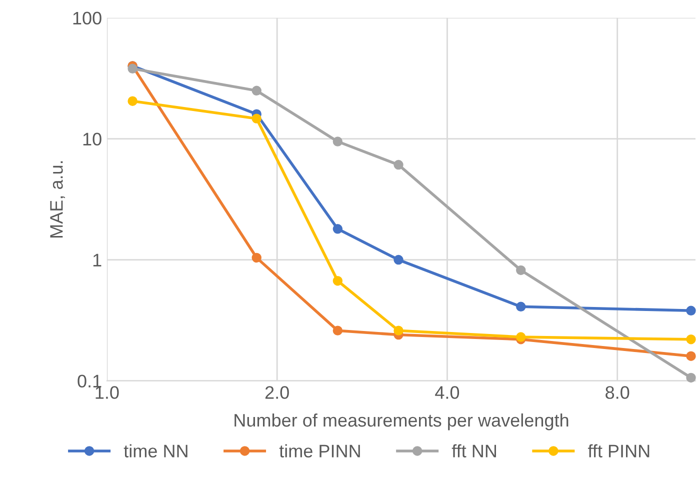 The image size is (699, 482). What do you see at coordinates (92, 139) in the screenshot?
I see `y-tick-label: 10` at bounding box center [92, 139].